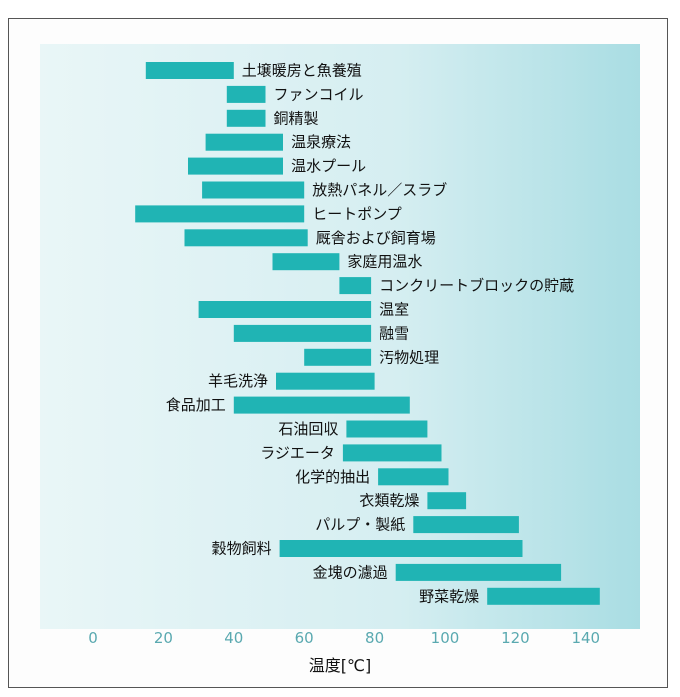 The height and width of the screenshot is (697, 680). Describe the element at coordinates (328, 166) in the screenshot. I see `bar-label: 温水プール` at that location.